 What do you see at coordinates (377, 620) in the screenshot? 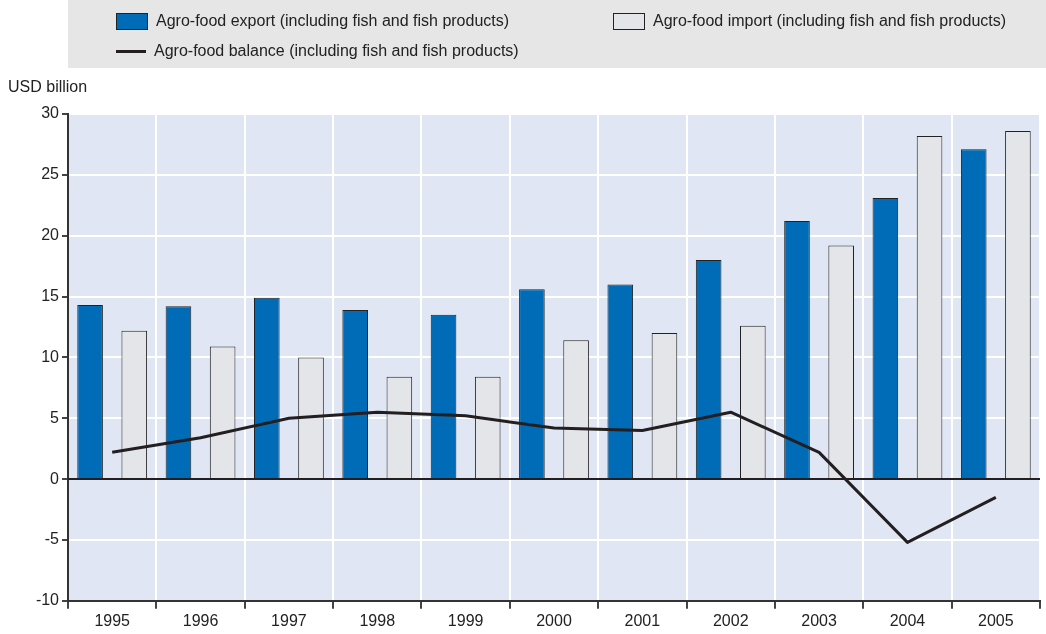
I see `x-tick-label: 1998` at bounding box center [377, 620].